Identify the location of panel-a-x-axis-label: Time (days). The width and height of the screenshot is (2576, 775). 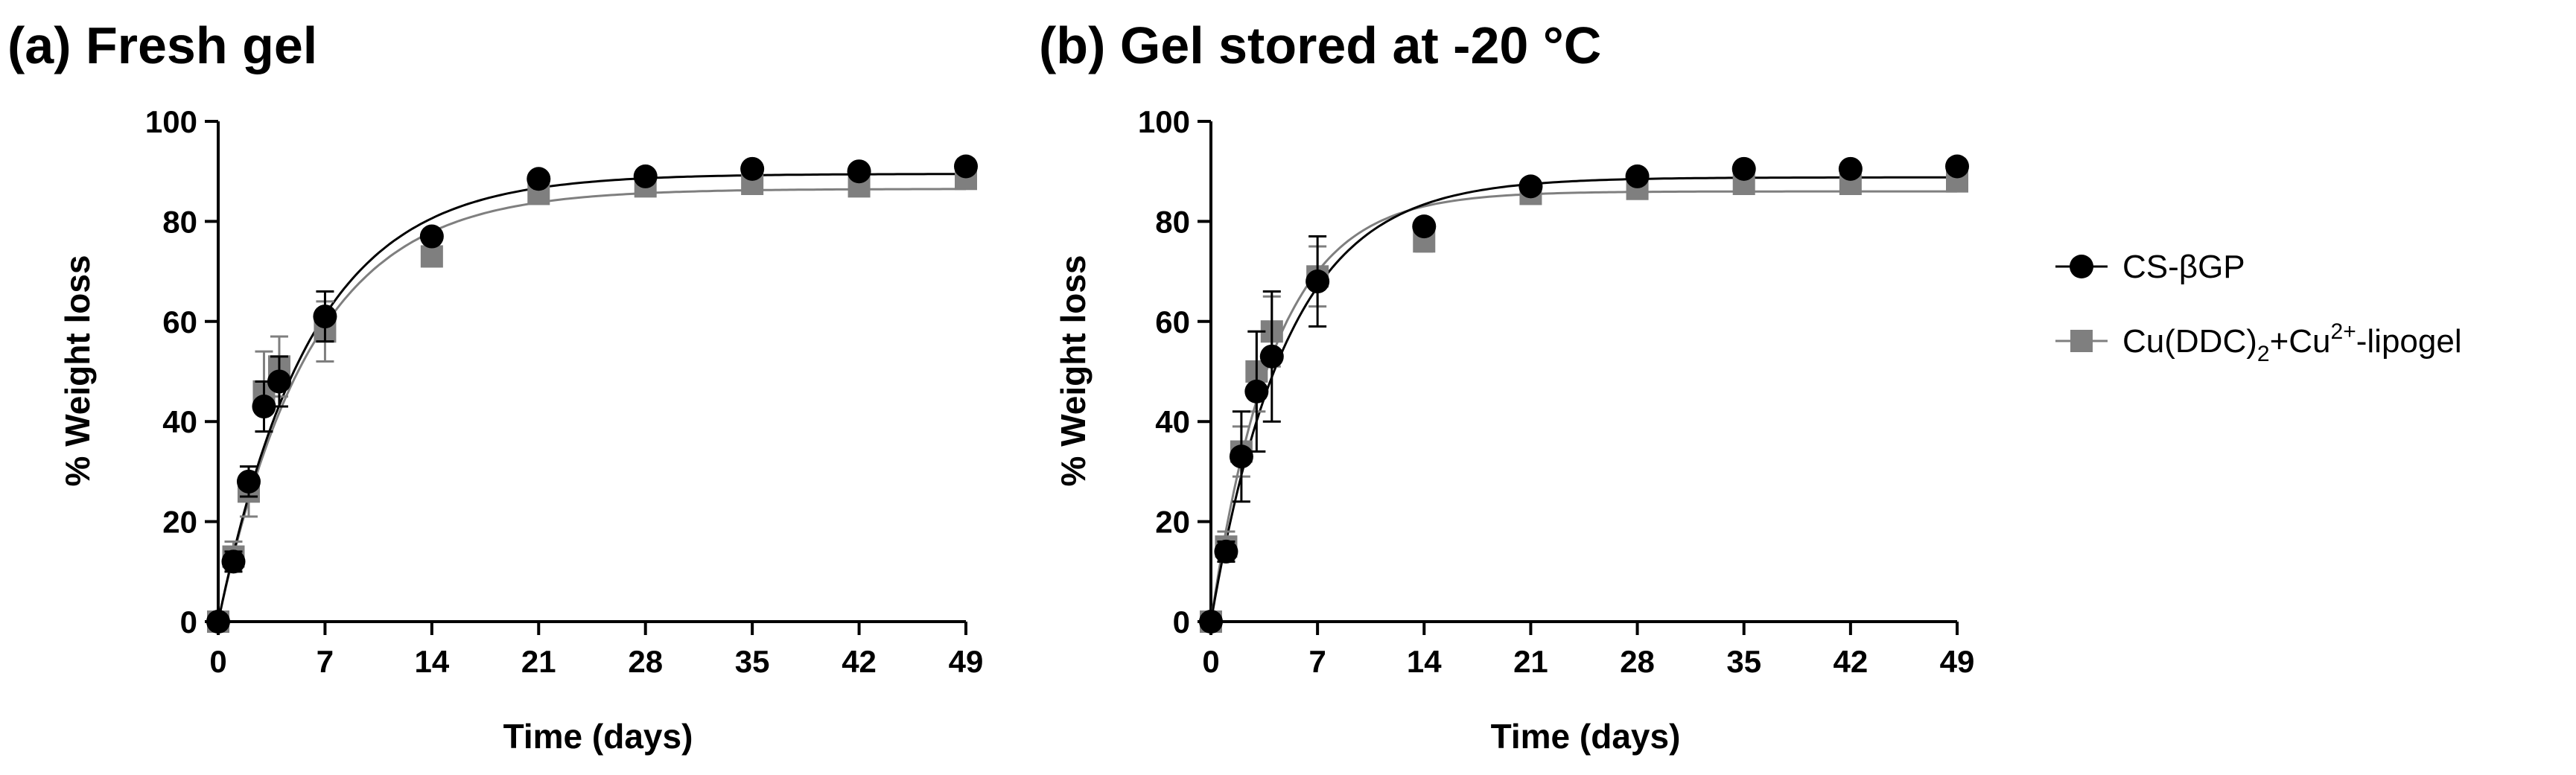
(598, 736).